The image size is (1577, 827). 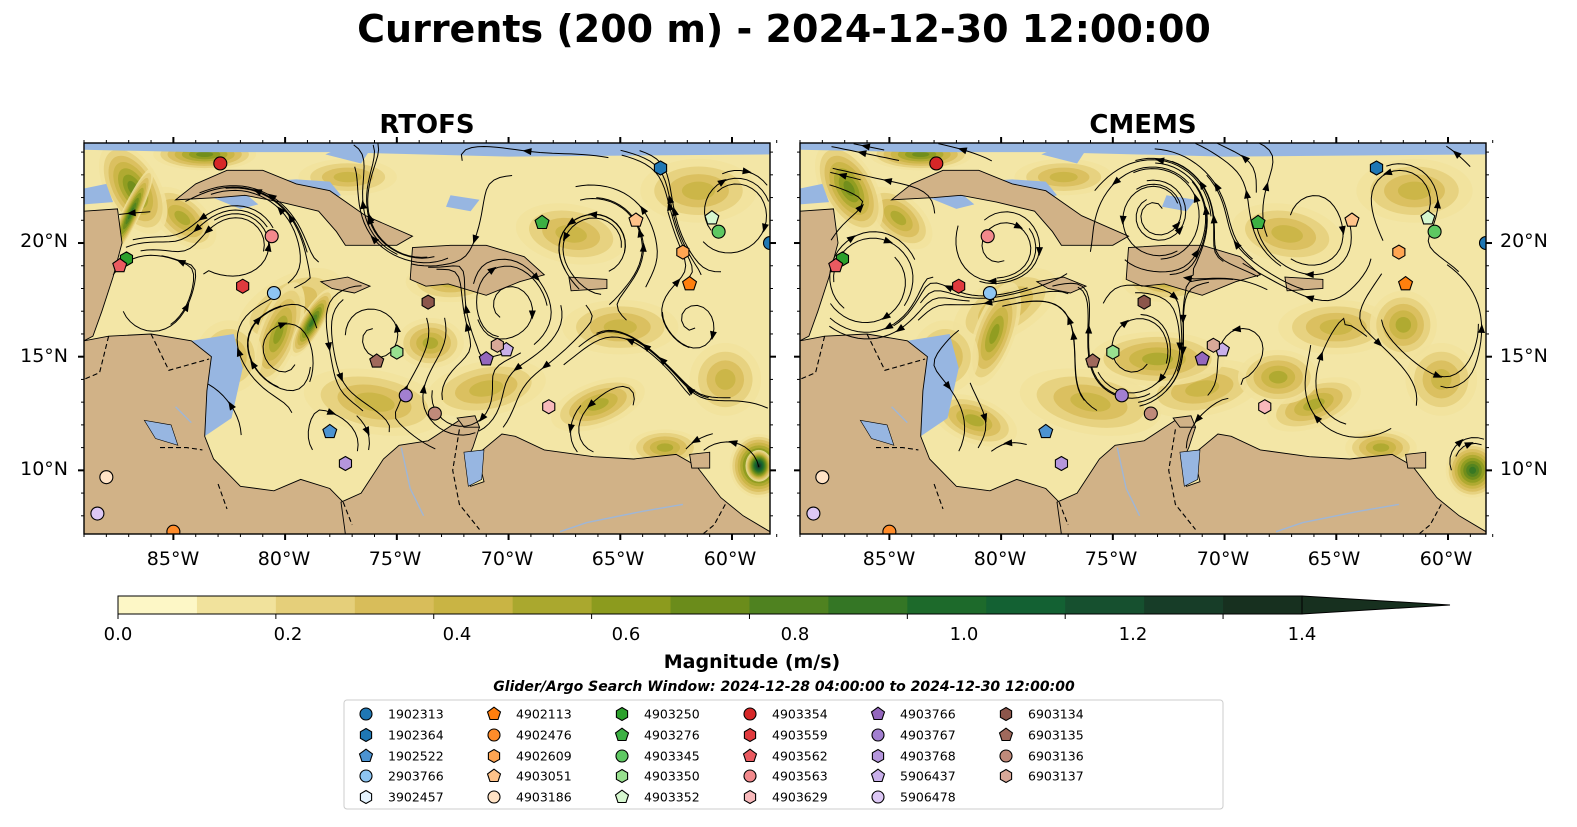 I want to click on land-yucatan, so click(x=819, y=242).